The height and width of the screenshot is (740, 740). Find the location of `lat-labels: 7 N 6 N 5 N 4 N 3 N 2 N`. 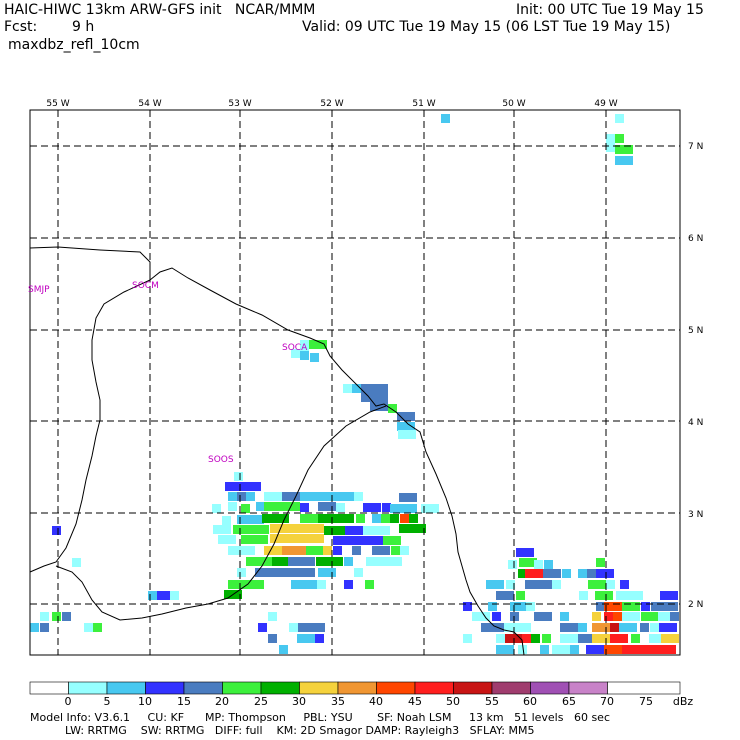

lat-labels: 7 N 6 N 5 N 4 N 3 N 2 N is located at coordinates (695, 376).